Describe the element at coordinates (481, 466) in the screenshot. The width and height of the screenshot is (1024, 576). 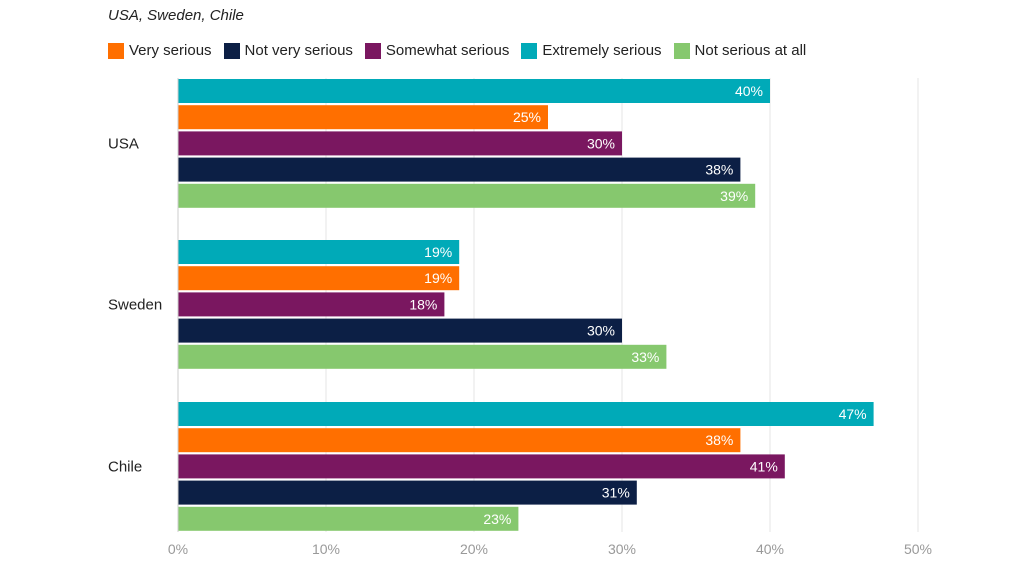
I see `bar-chile-somewhat-serious` at that location.